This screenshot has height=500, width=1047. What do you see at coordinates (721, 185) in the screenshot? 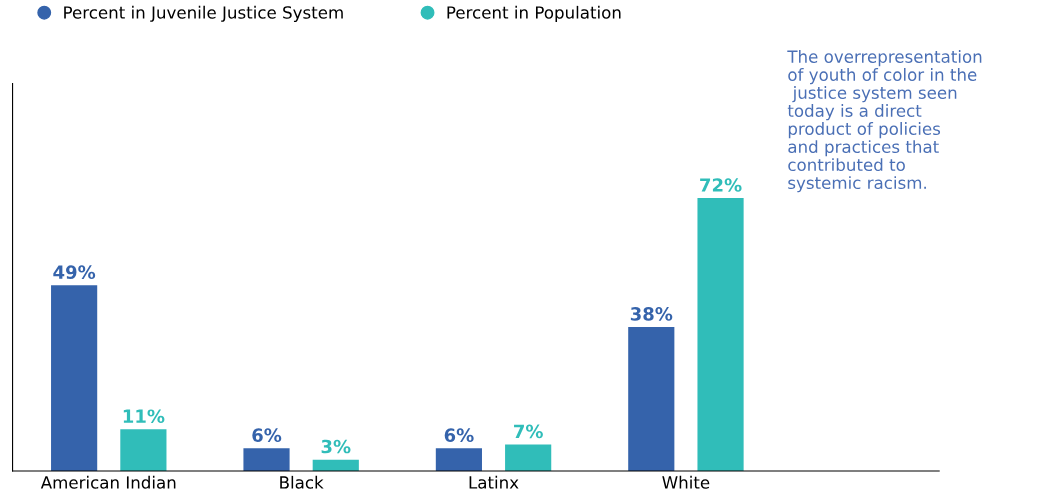
I see `data-label: 72%` at bounding box center [721, 185].